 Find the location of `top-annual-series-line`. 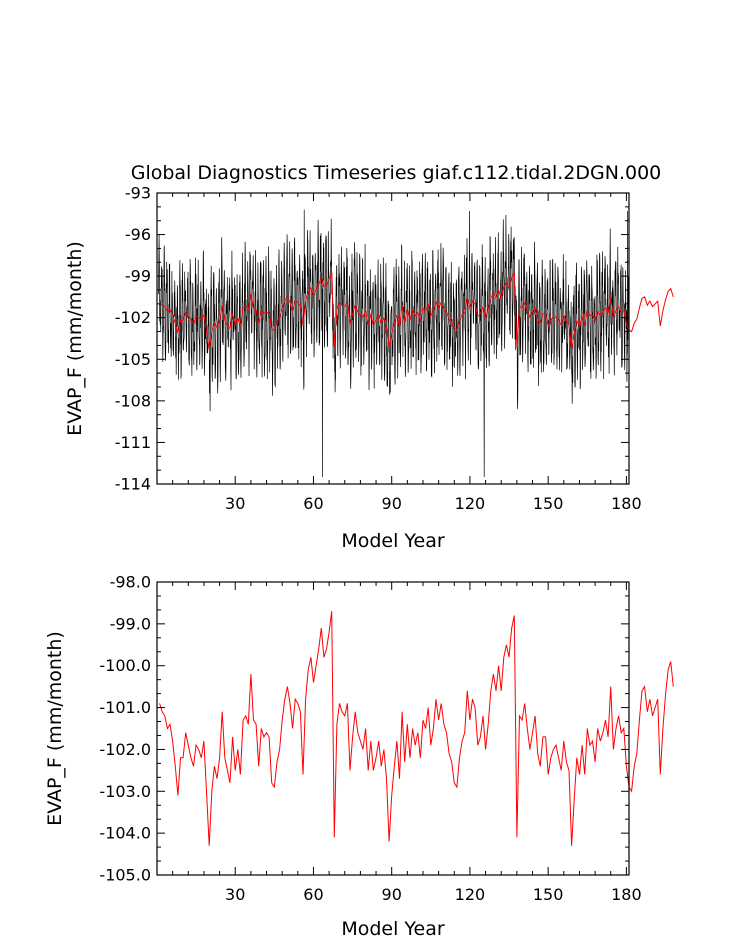

top-annual-series-line is located at coordinates (416, 310).